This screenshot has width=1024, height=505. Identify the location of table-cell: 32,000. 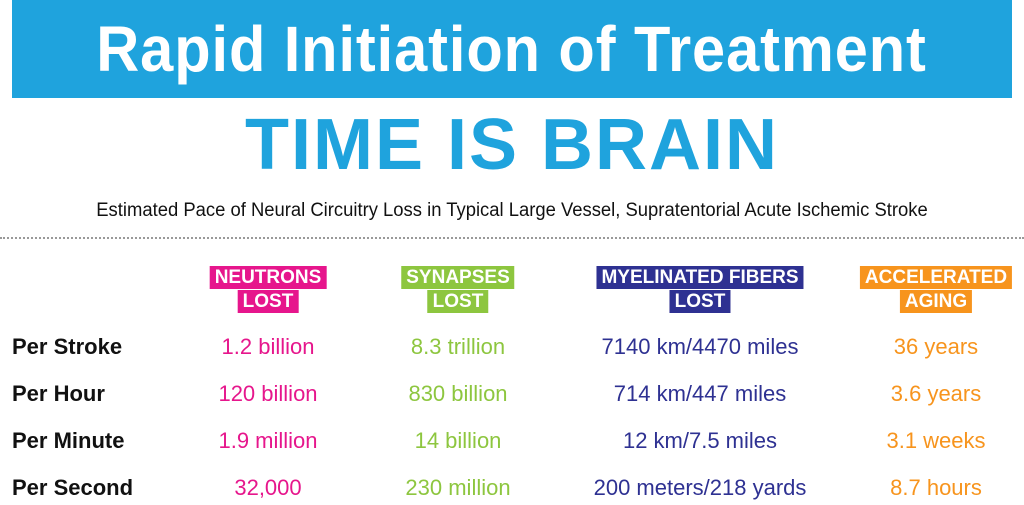
(268, 487).